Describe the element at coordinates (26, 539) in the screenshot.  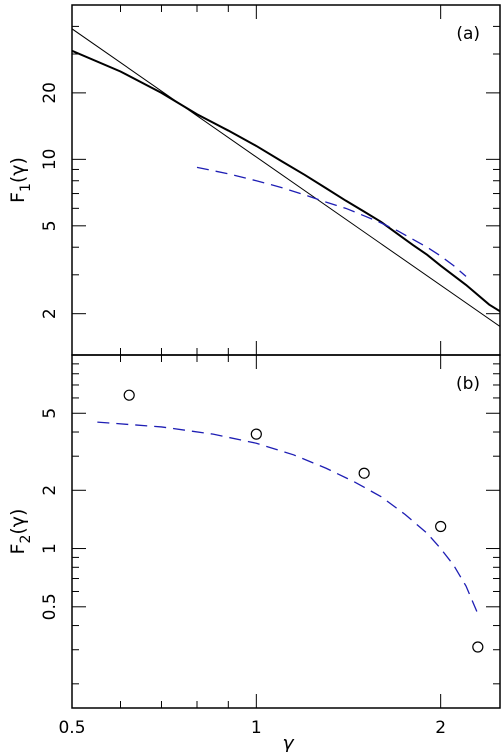
I see `y-axis-label-sub: 2` at that location.